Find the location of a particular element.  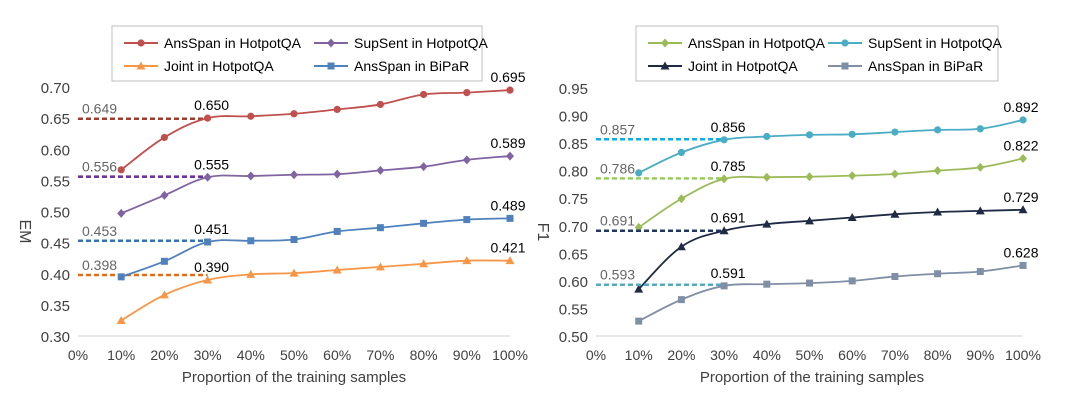

series-3: 0.398 0.390 0.421 is located at coordinates (302, 282).